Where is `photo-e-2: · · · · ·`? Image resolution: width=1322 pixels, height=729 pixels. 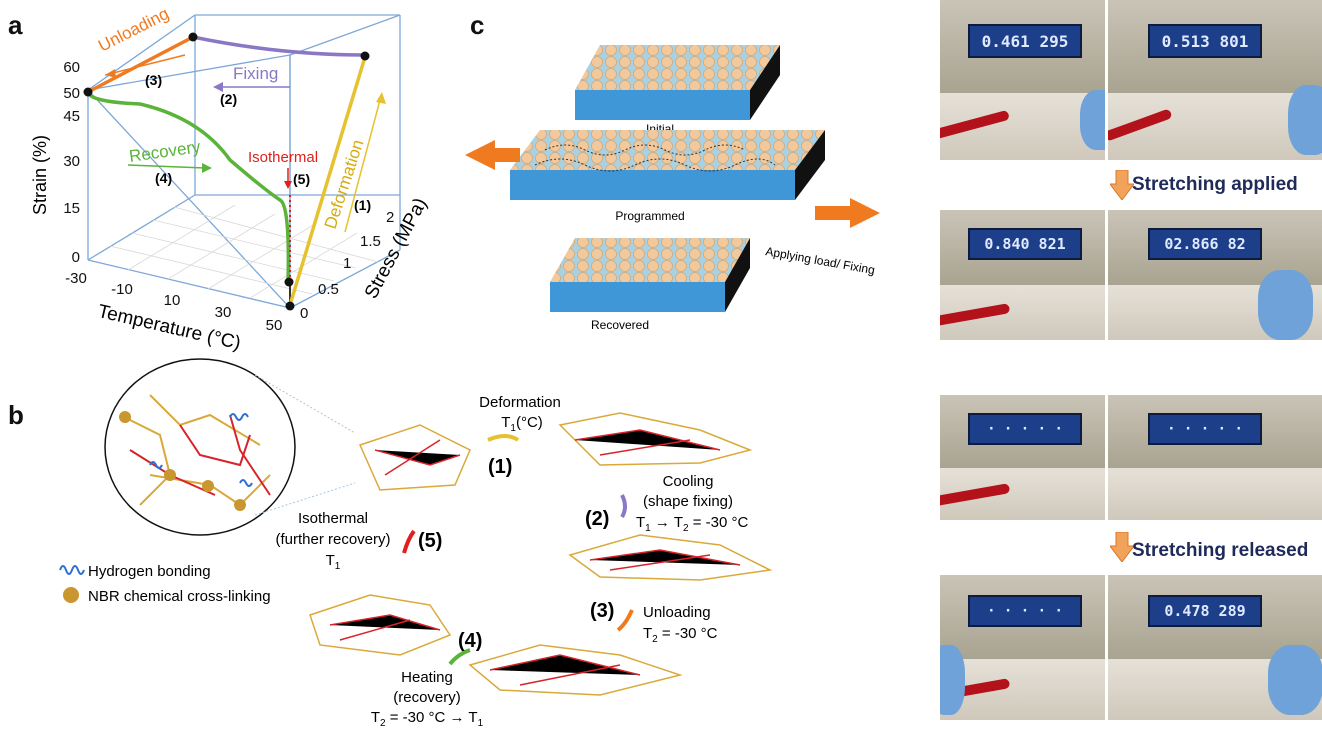 photo-e-2: · · · · · is located at coordinates (1215, 457).